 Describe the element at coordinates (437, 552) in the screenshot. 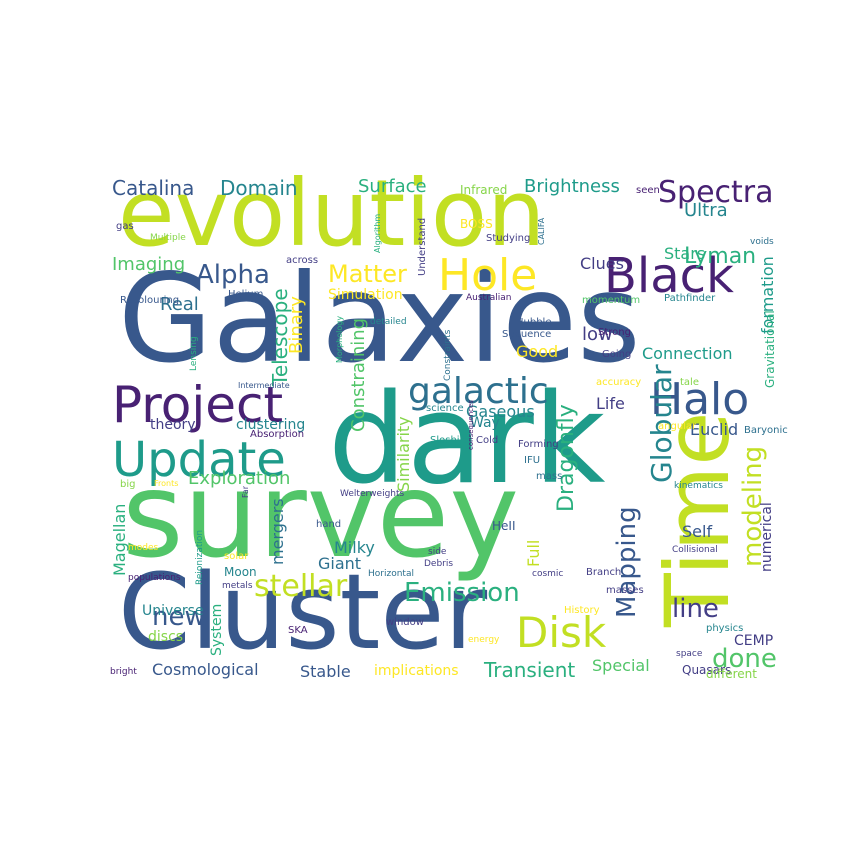

I see `cloud-word: side` at that location.